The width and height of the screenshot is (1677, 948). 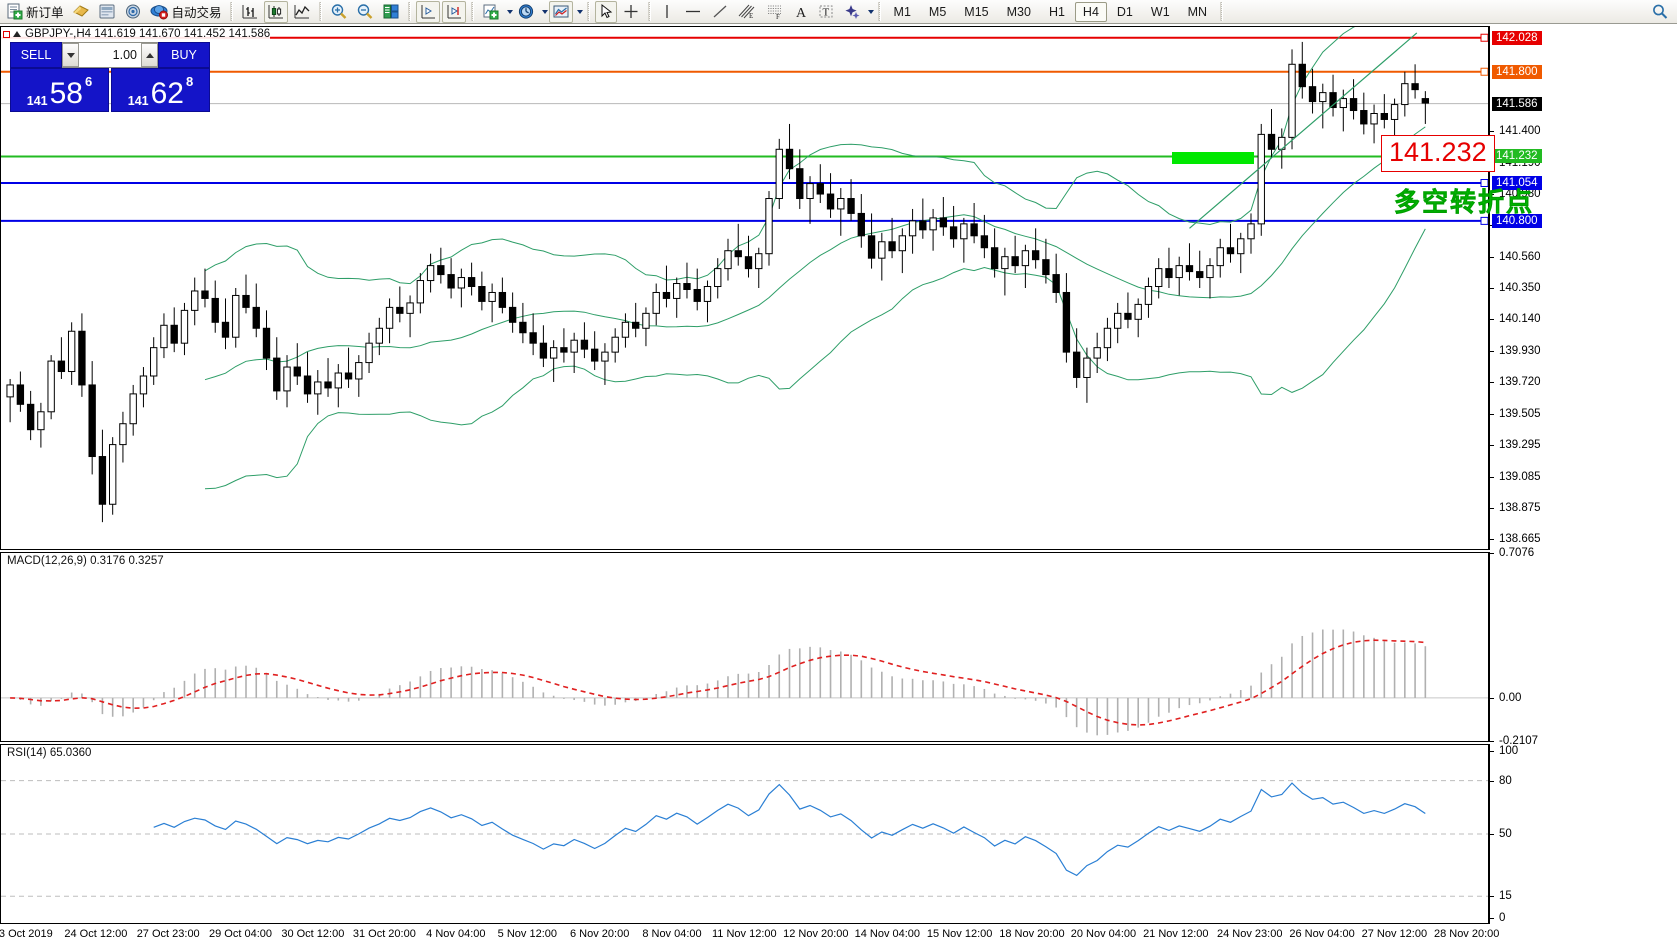 I want to click on macd-signal-line, so click(x=718, y=682).